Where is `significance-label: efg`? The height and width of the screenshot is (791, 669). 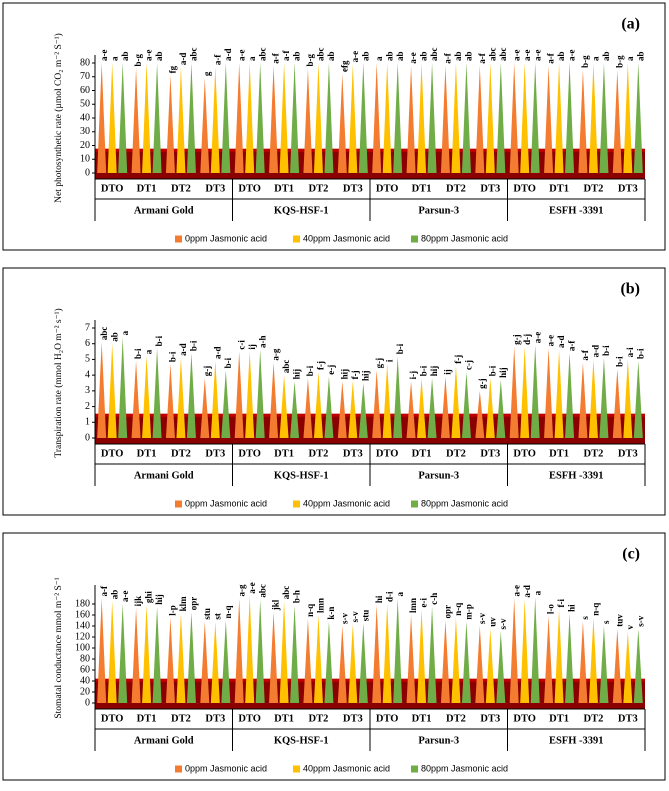 significance-label: efg is located at coordinates (344, 66).